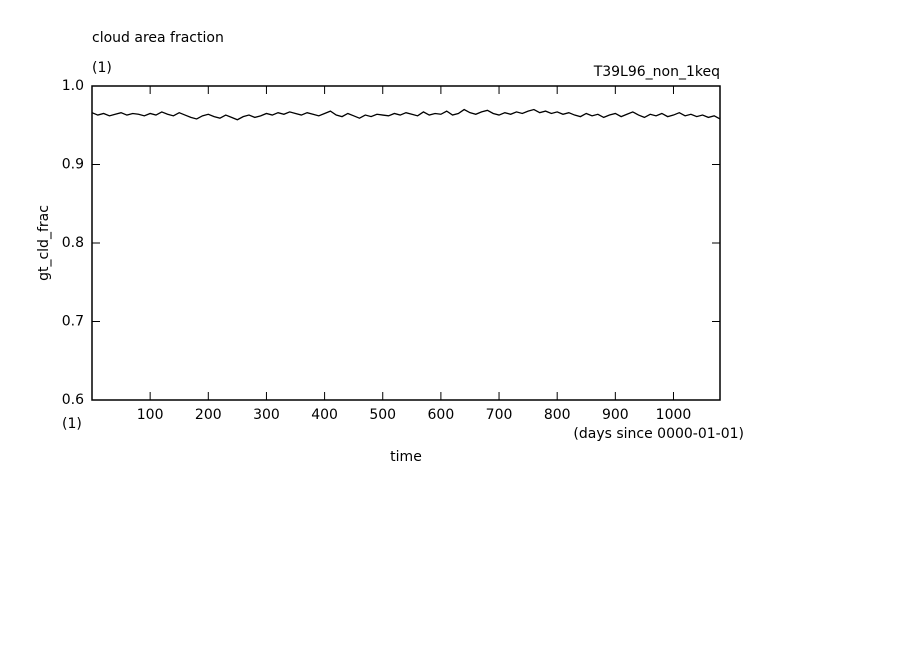 This screenshot has width=904, height=654. What do you see at coordinates (441, 415) in the screenshot?
I see `x-tick-label: 600` at bounding box center [441, 415].